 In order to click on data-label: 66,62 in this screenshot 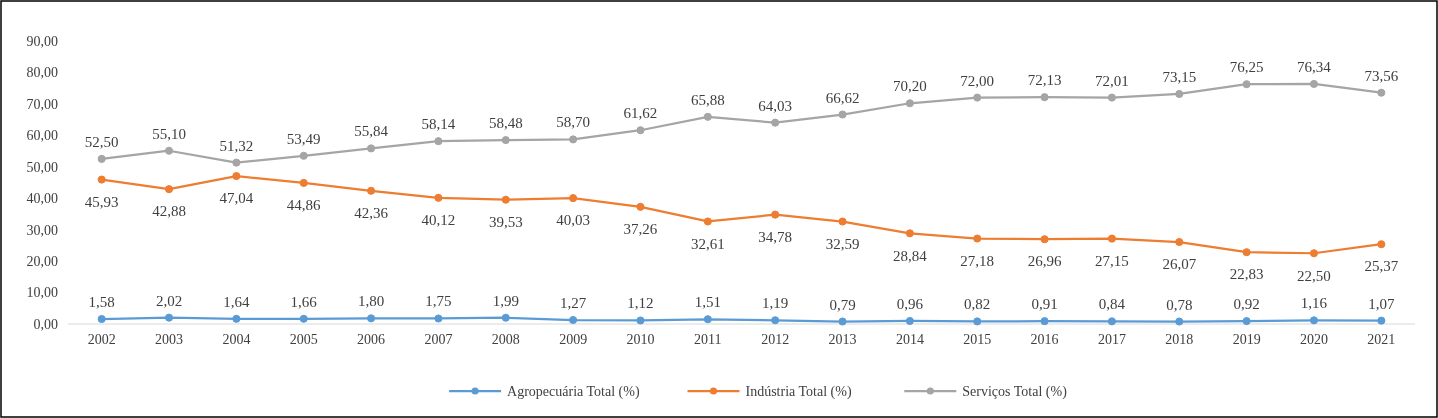, I will do `click(842, 97)`.